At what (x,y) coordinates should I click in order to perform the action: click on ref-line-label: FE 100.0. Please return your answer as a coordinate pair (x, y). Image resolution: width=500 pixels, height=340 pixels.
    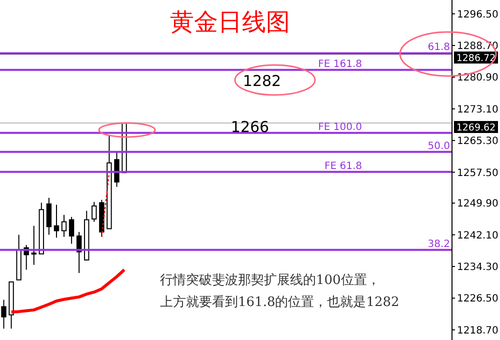
    Looking at the image, I should click on (340, 127).